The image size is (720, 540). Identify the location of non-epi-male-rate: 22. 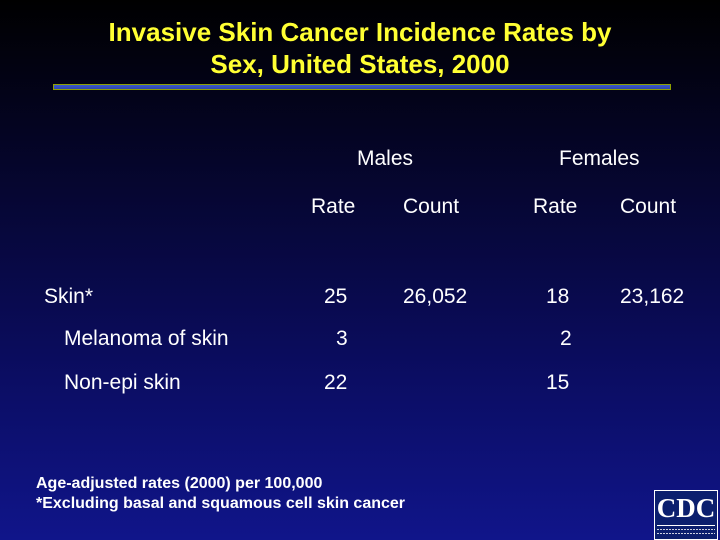
(336, 382).